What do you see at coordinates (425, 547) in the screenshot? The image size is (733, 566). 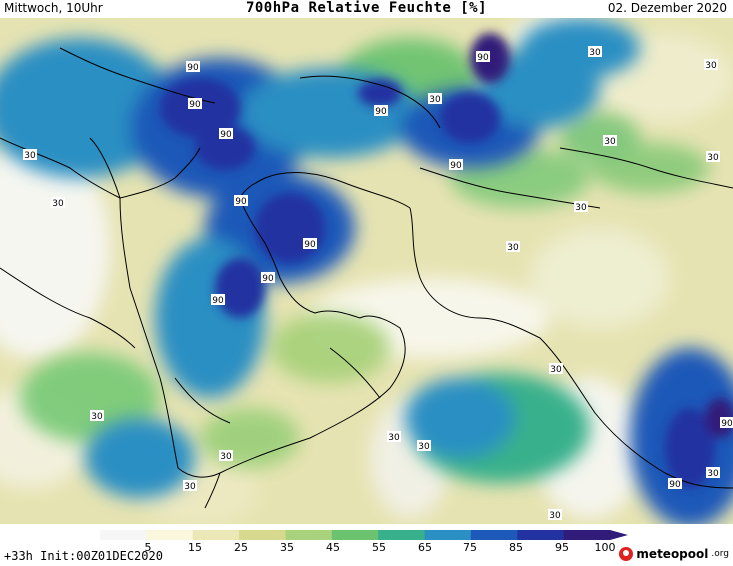 I see `colorbar-tick: 65` at bounding box center [425, 547].